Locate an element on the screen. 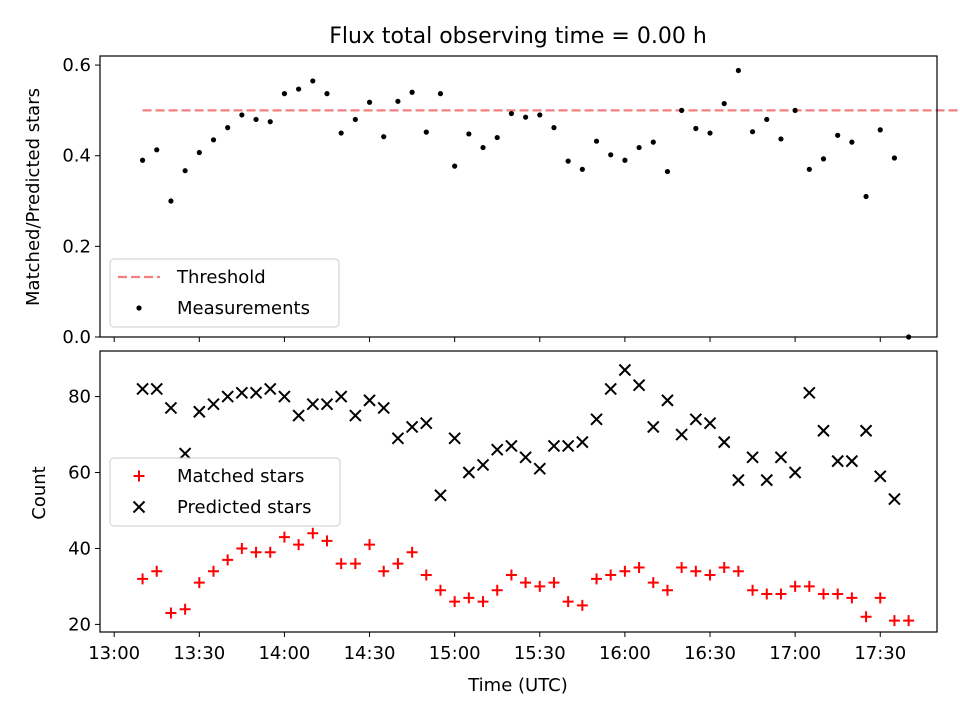 Image resolution: width=960 pixels, height=720 pixels. x-axis-label: Time (UTC) is located at coordinates (517, 685).